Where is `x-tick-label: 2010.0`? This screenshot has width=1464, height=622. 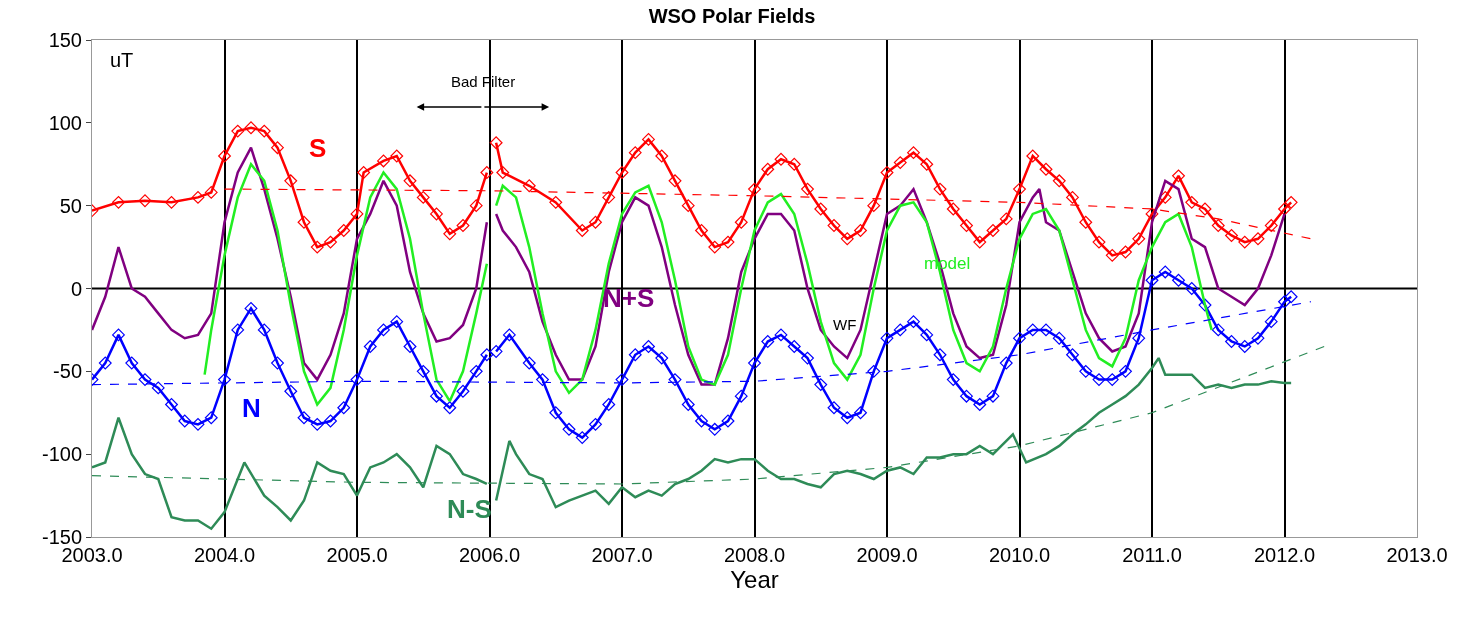 x-tick-label: 2010.0 is located at coordinates (1019, 555).